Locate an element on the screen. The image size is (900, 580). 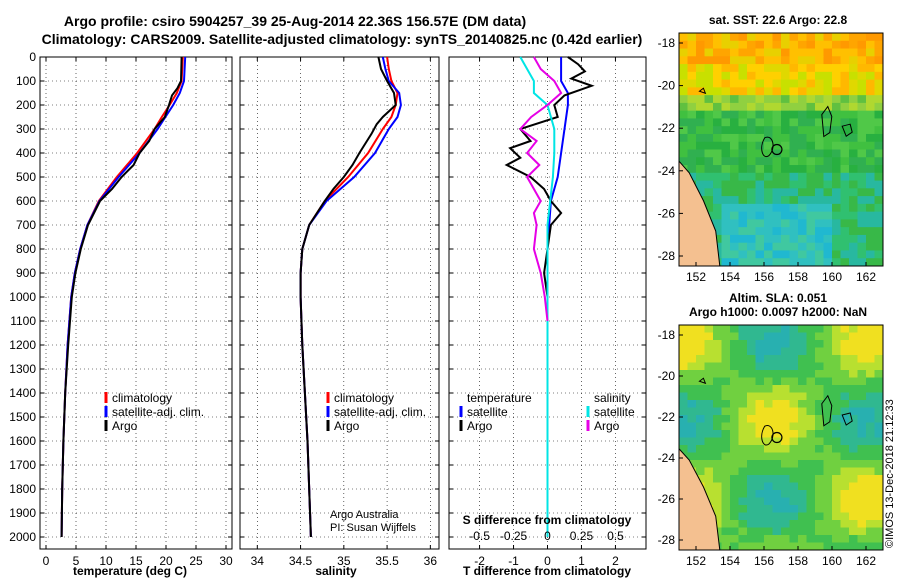
legend-argo-label: Argo is located at coordinates (125, 426).